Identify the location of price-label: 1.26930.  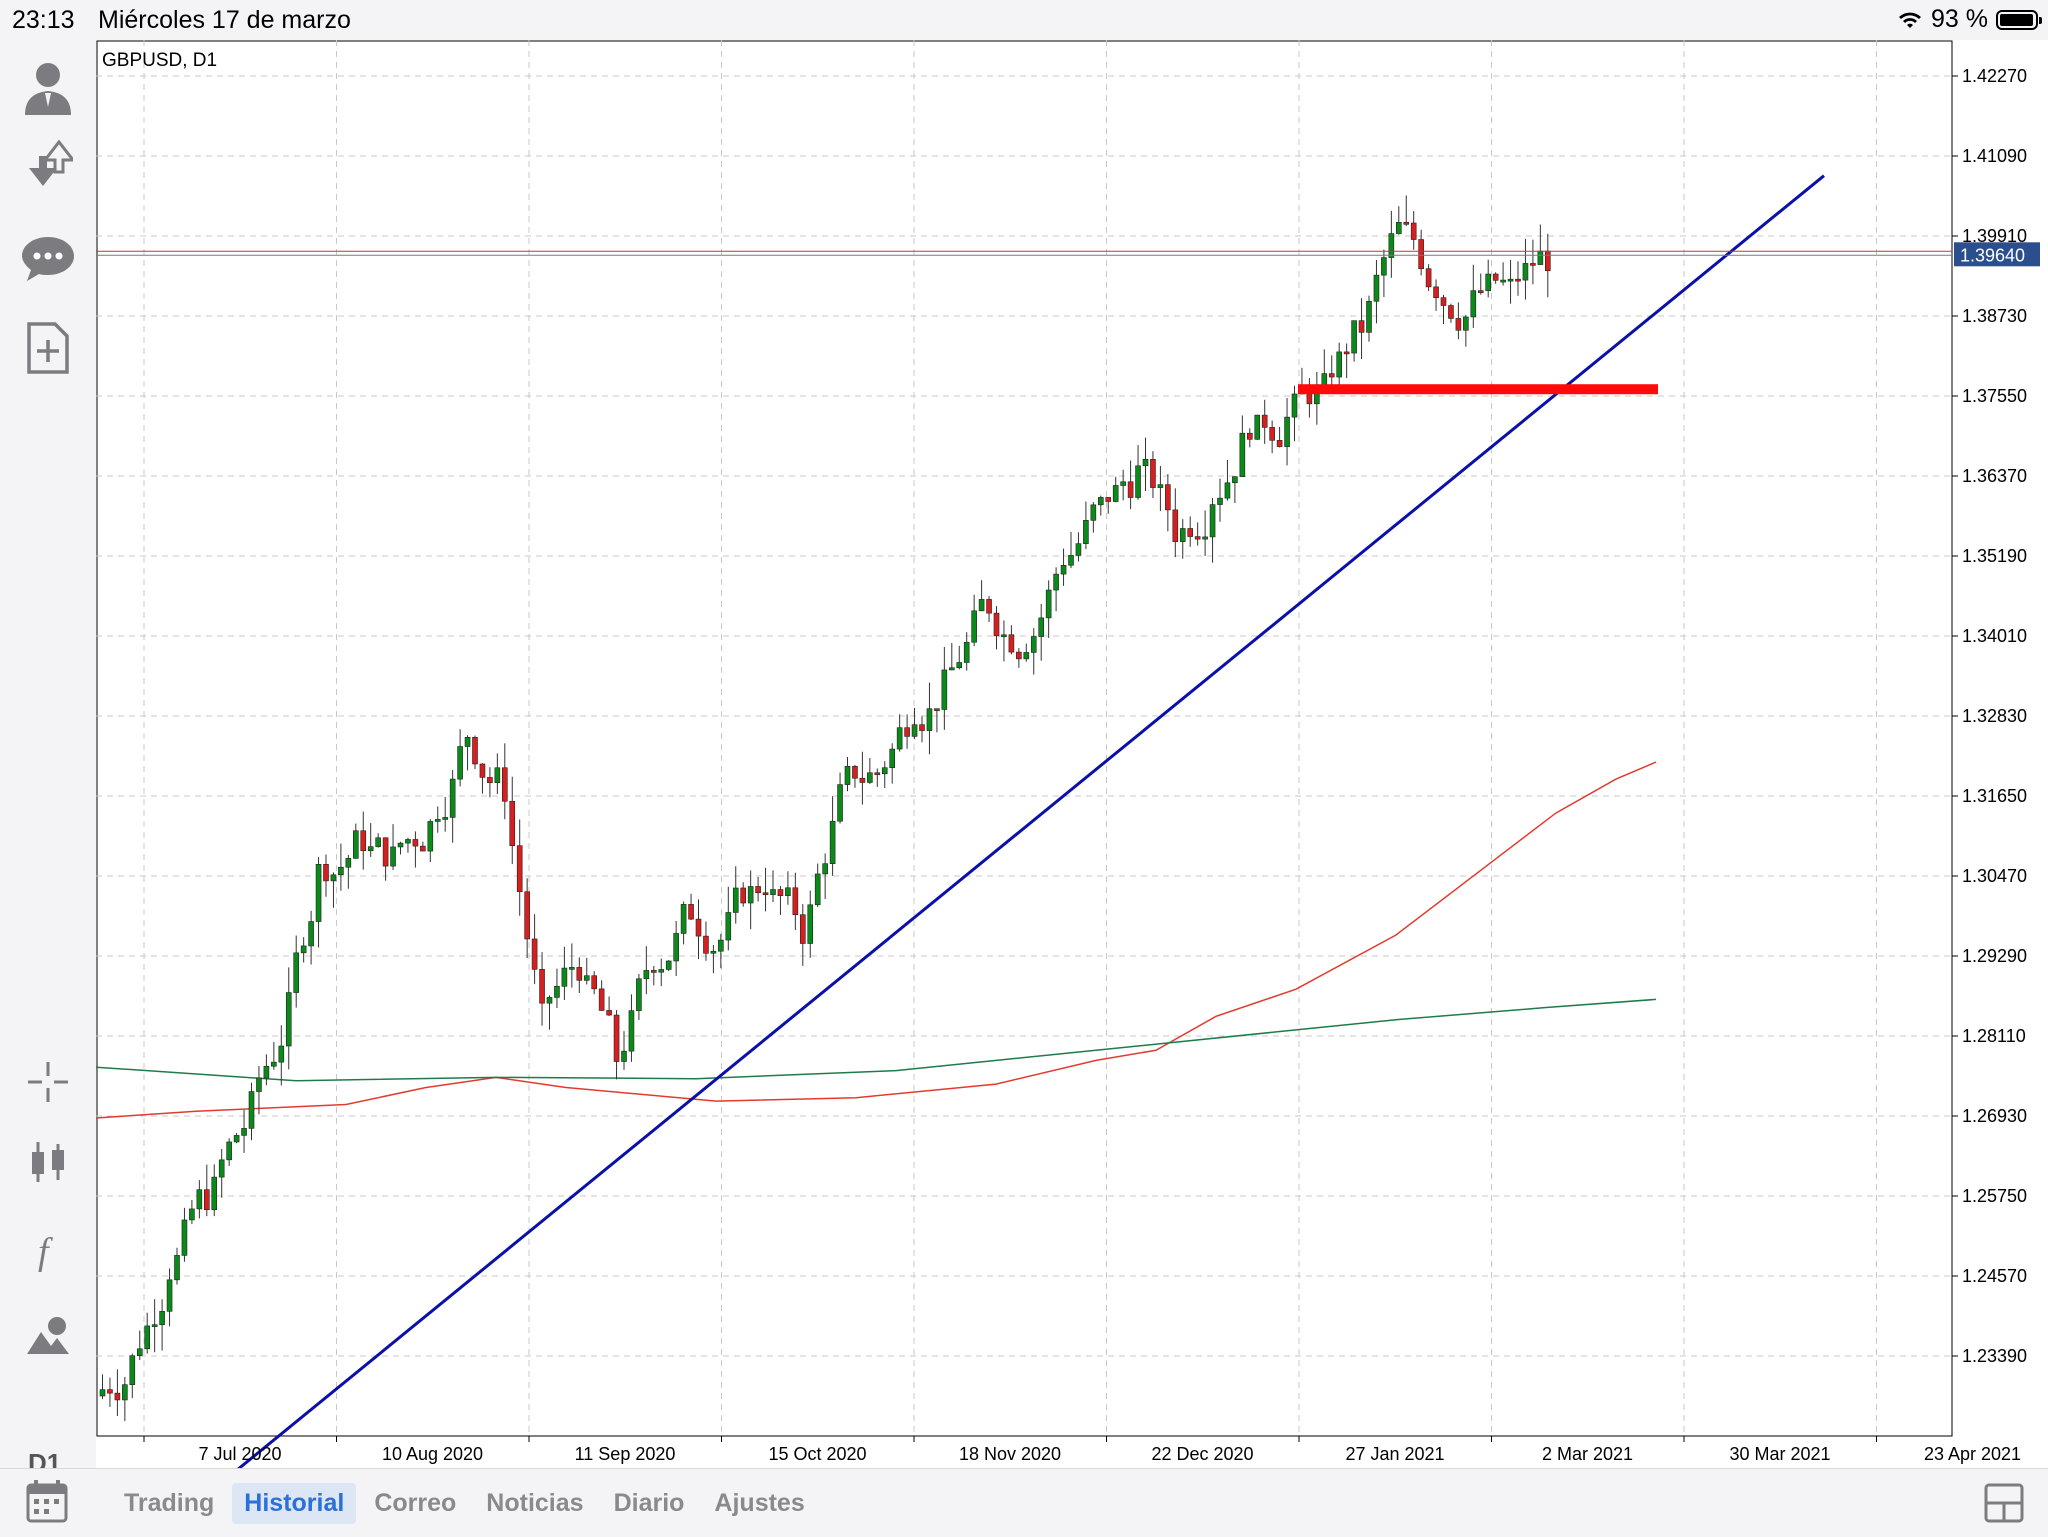
(1994, 1116).